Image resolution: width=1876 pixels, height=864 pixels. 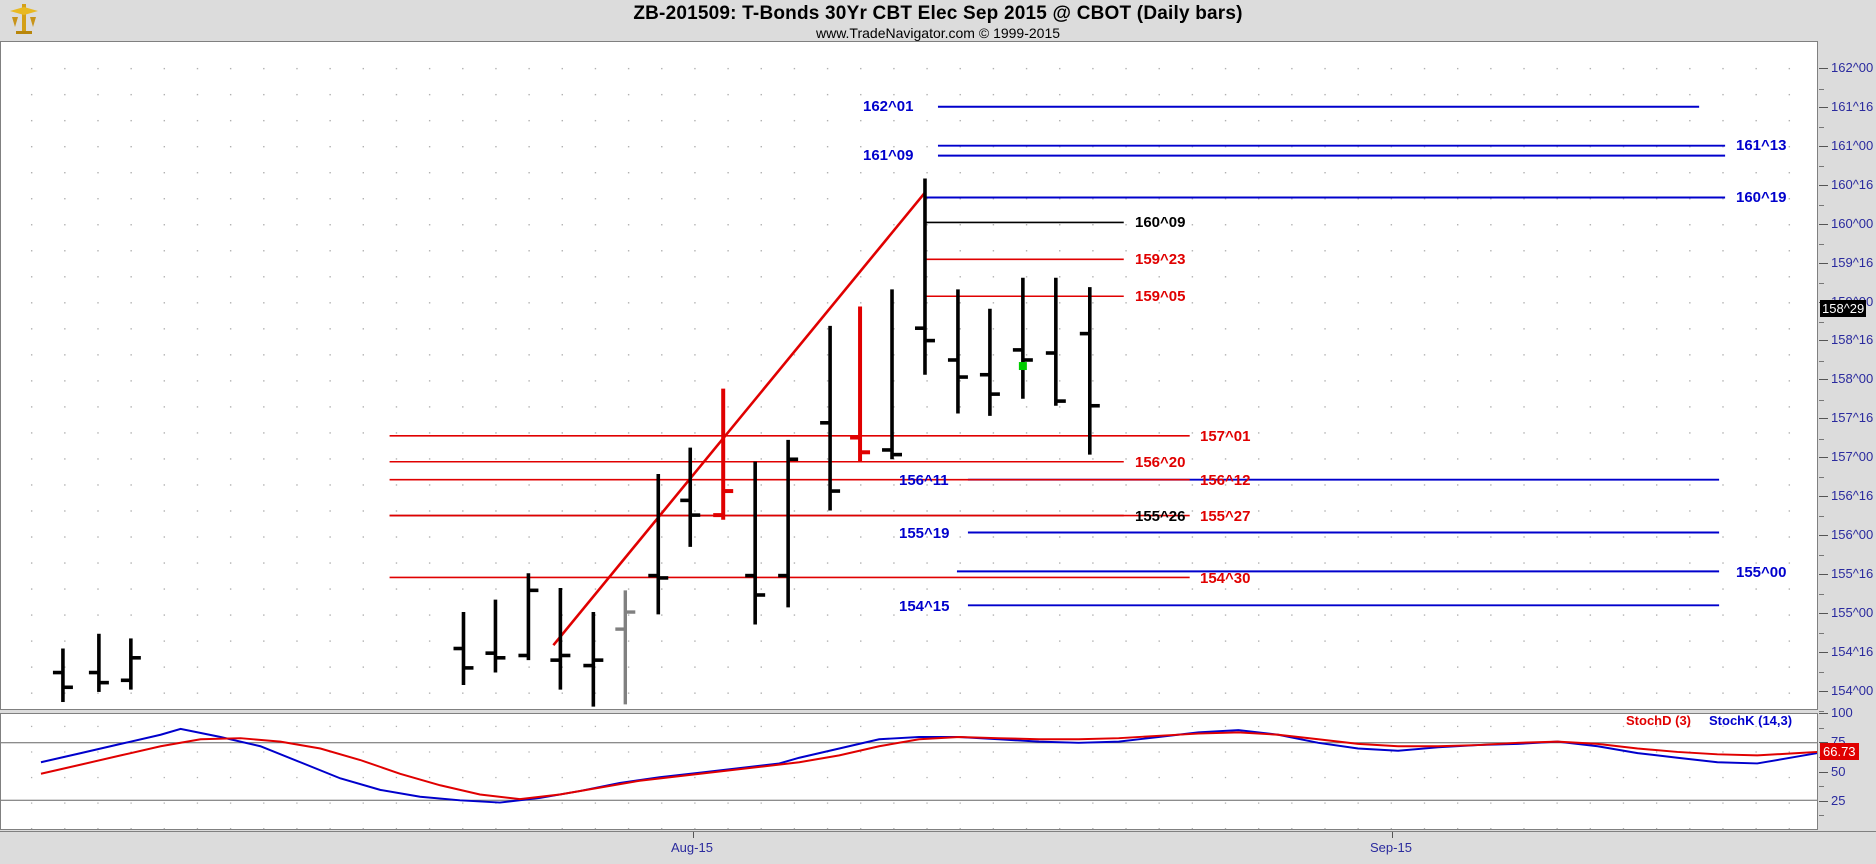 What do you see at coordinates (924, 480) in the screenshot?
I see `price-level-label-156^11: 156^11` at bounding box center [924, 480].